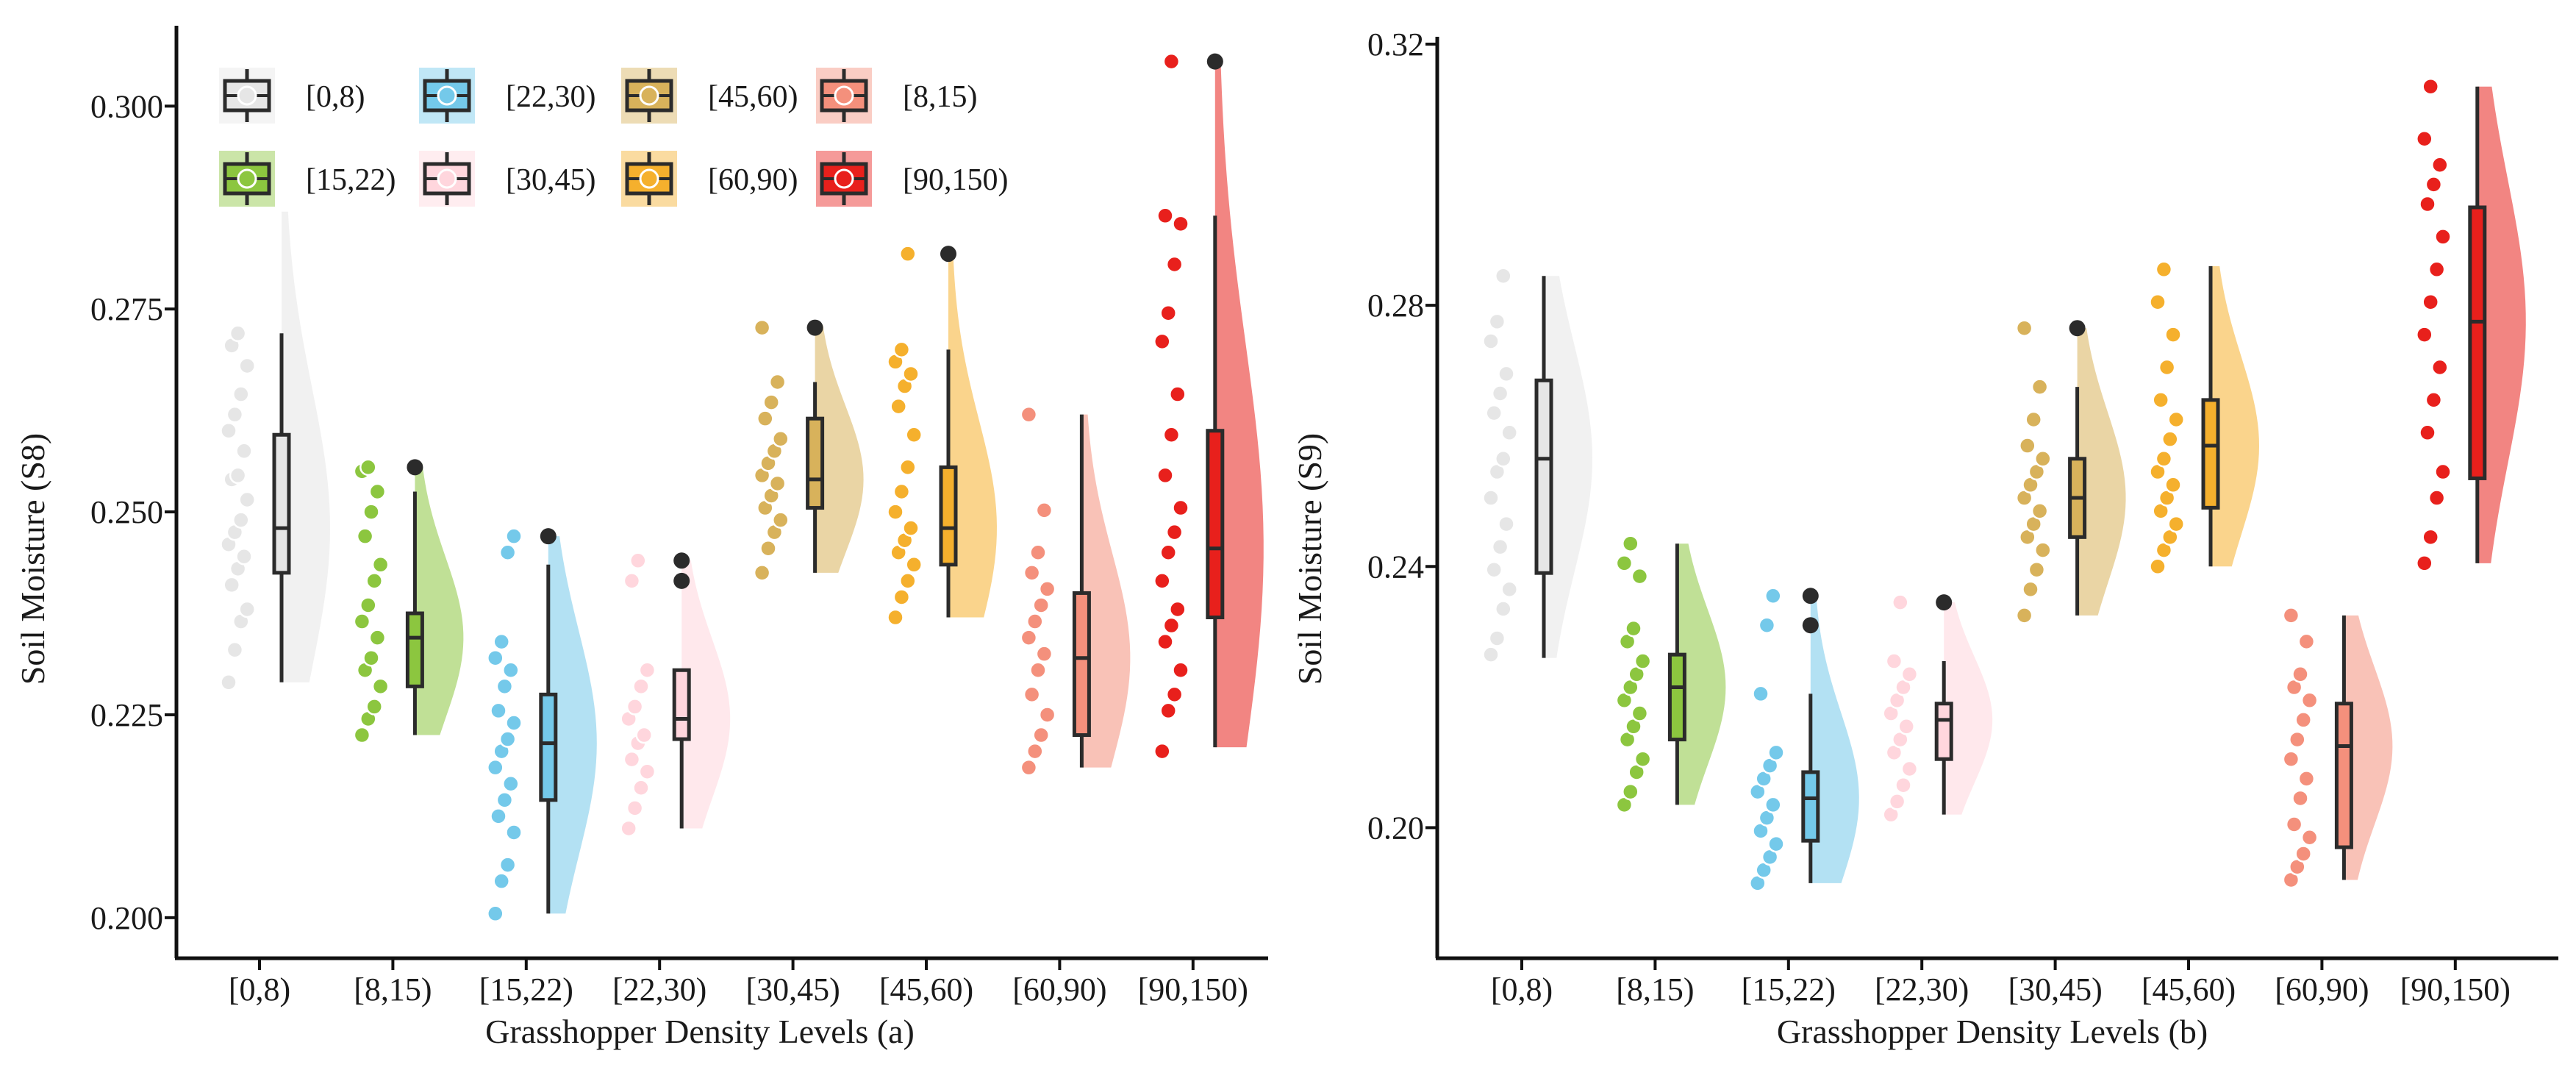  Describe the element at coordinates (1059, 989) in the screenshot. I see `x-tick-label: [60,90)` at that location.